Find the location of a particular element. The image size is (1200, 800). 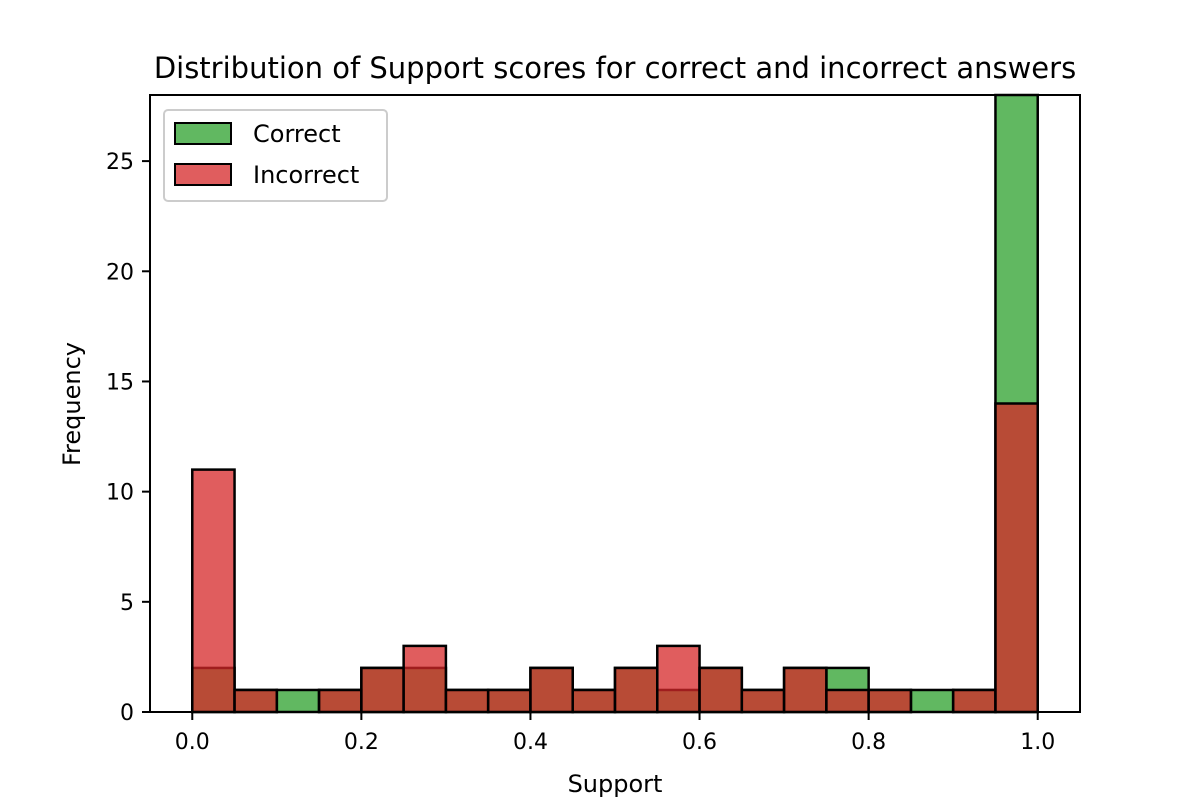

x-tick-label: 0.6 is located at coordinates (699, 742).